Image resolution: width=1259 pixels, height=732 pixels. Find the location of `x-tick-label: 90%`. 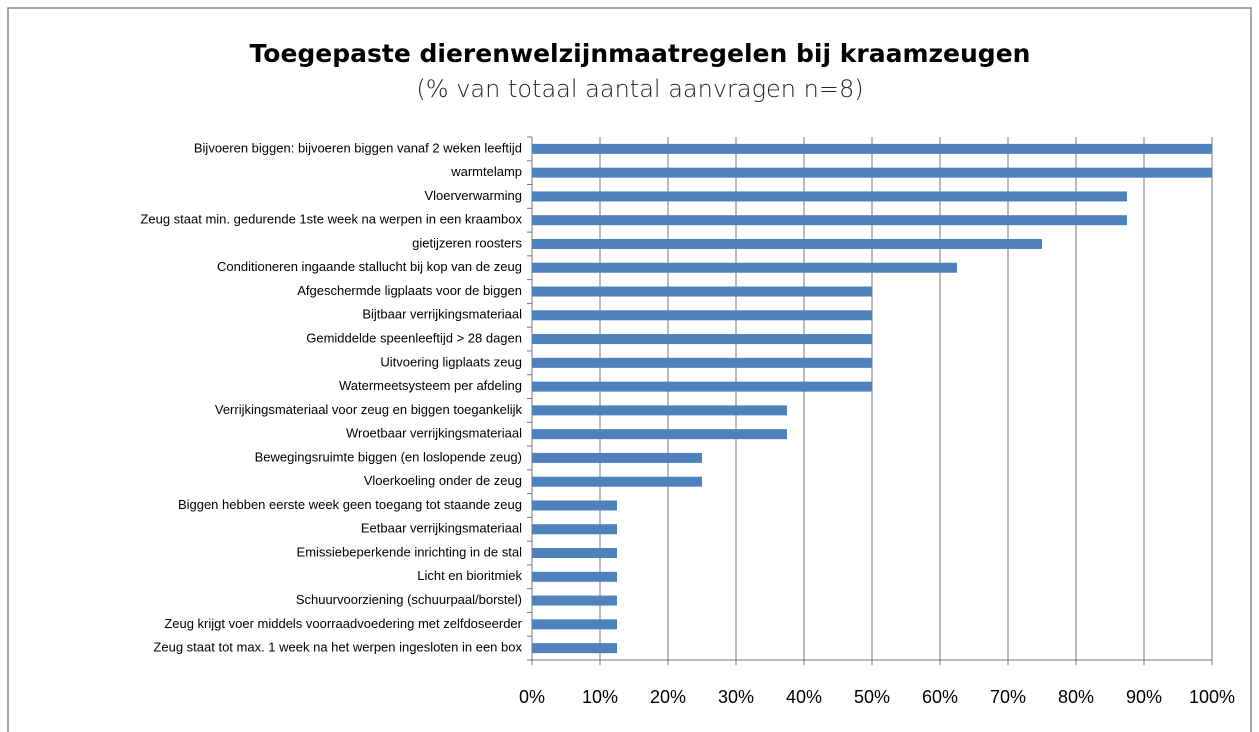

x-tick-label: 90% is located at coordinates (1144, 697).